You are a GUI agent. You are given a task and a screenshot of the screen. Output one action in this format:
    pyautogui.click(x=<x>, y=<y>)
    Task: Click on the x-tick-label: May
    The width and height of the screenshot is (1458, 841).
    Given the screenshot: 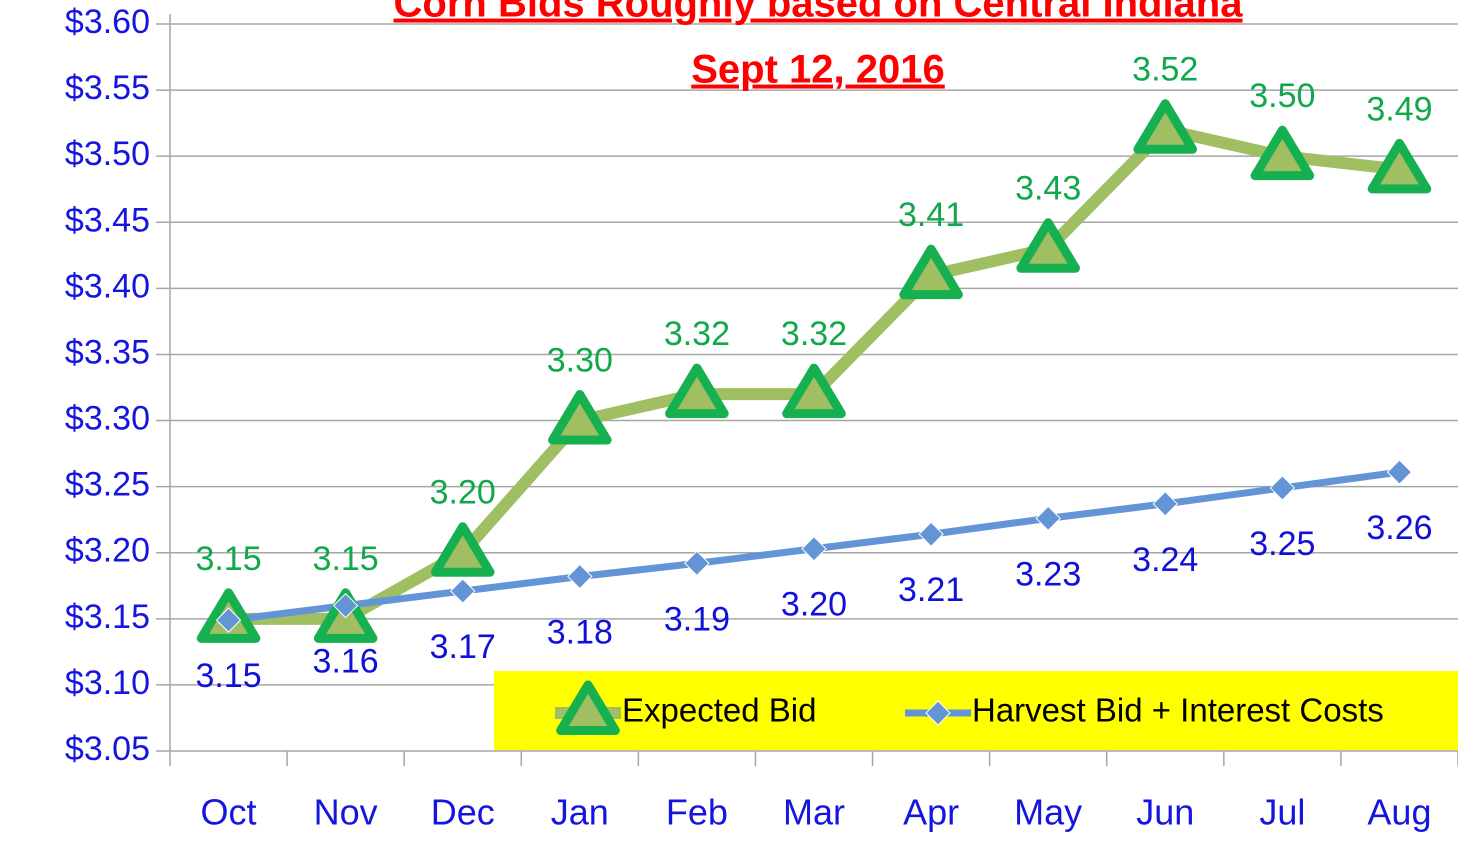 What is the action you would take?
    pyautogui.click(x=1048, y=812)
    